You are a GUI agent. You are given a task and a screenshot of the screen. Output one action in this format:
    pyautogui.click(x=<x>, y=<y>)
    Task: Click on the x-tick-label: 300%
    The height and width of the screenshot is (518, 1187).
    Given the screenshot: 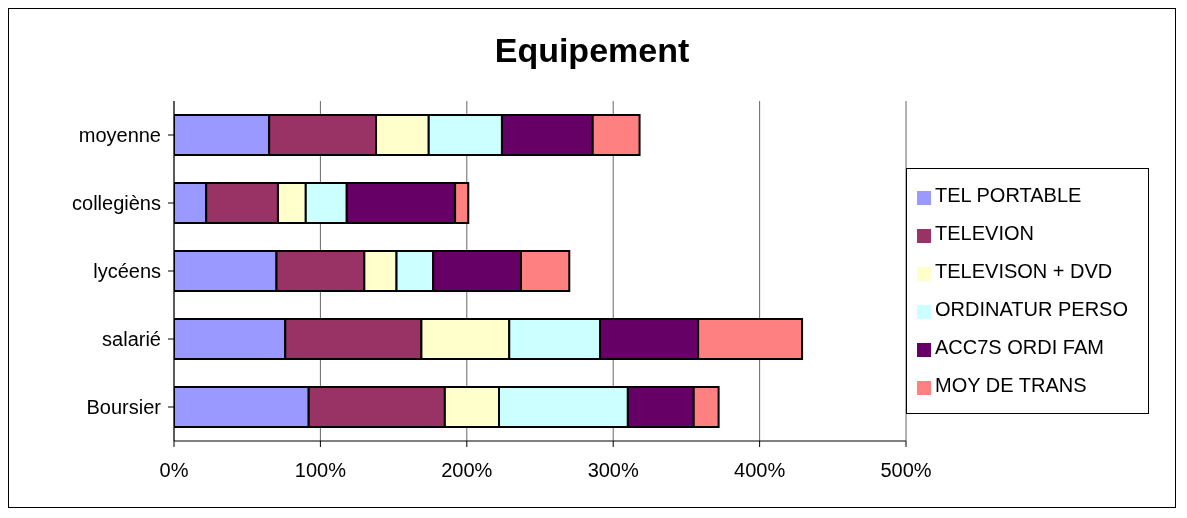 What is the action you would take?
    pyautogui.click(x=613, y=470)
    